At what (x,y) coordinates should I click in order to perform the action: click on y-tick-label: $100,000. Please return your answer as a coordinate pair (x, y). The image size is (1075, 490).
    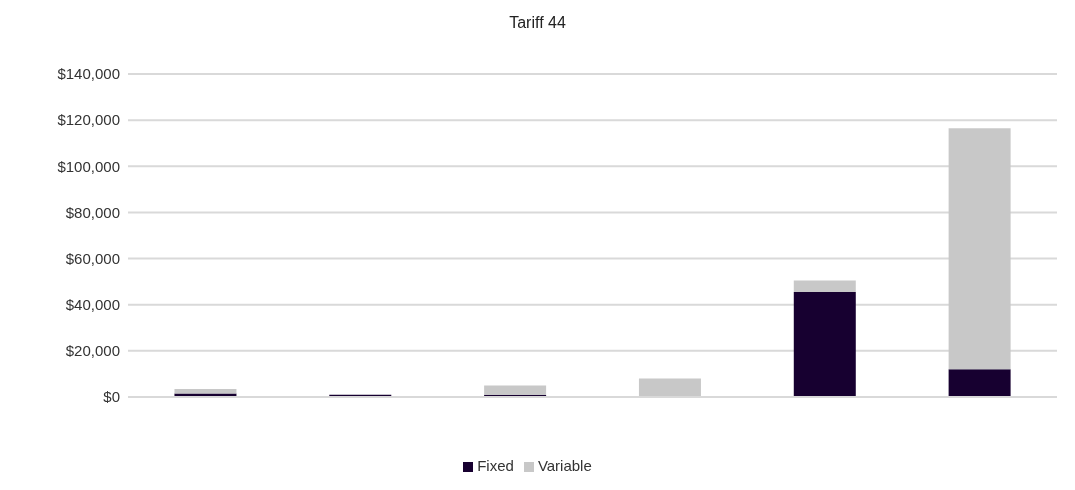
    Looking at the image, I should click on (88, 166).